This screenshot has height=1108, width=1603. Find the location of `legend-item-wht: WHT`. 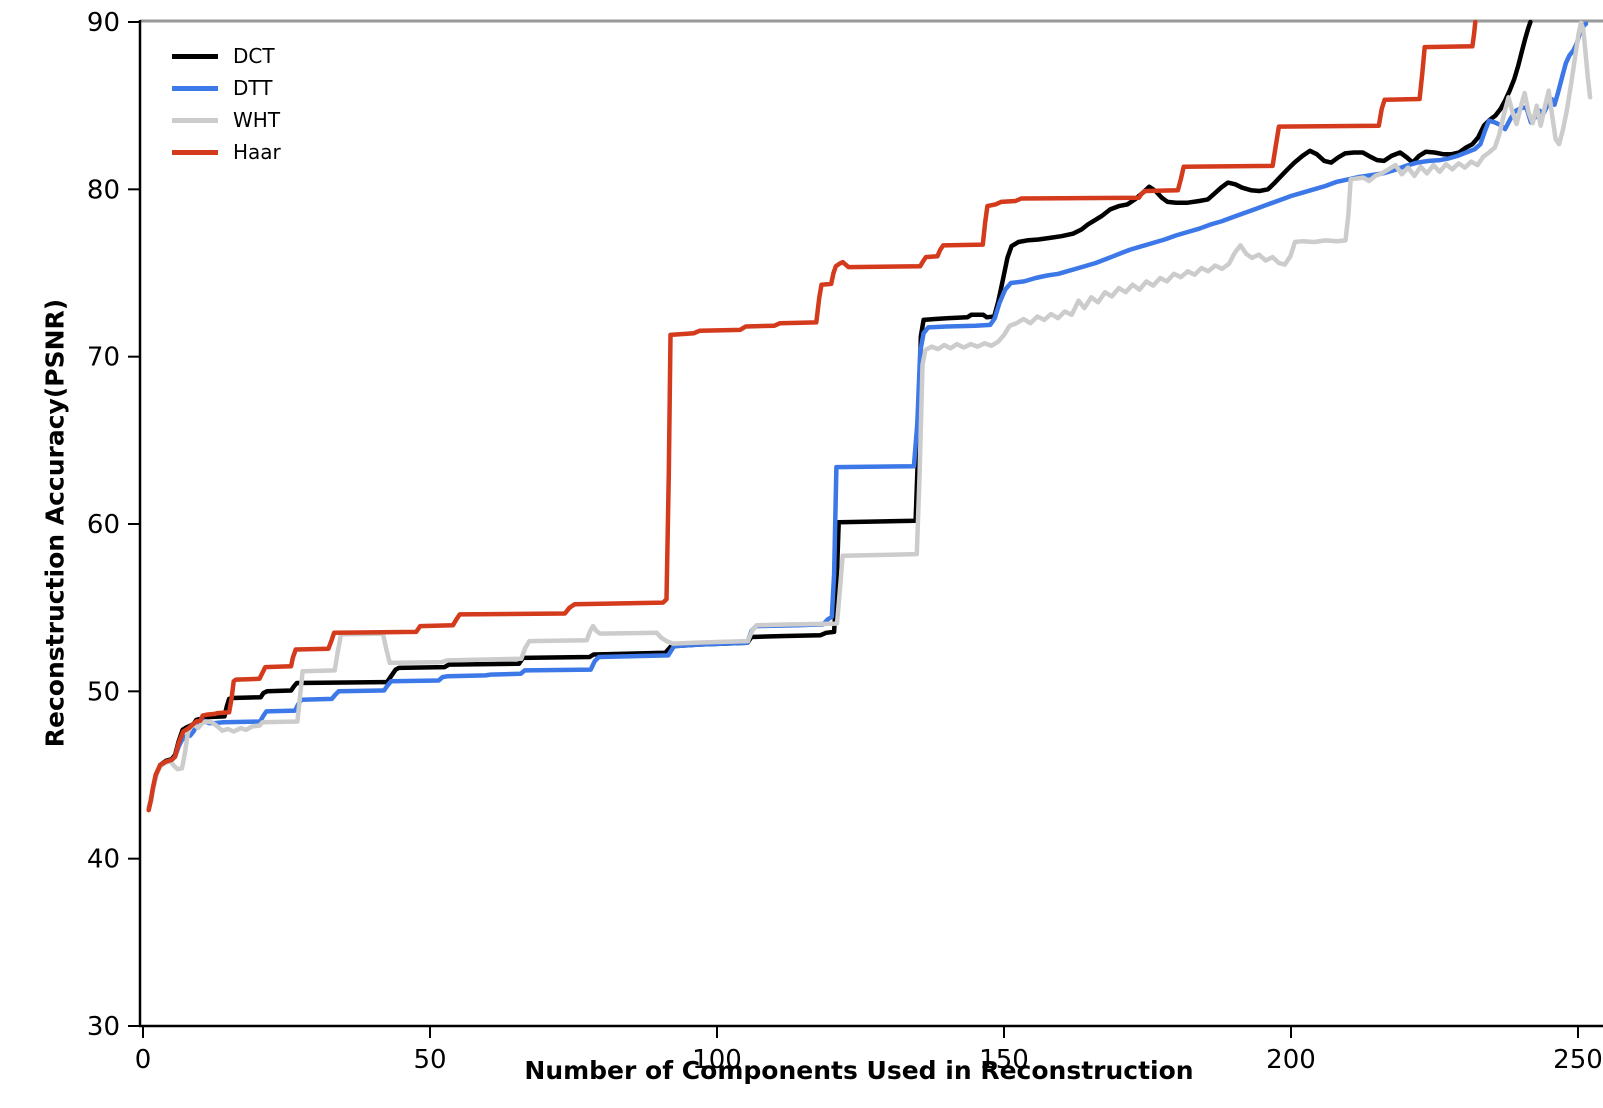

legend-item-wht: WHT is located at coordinates (226, 120).